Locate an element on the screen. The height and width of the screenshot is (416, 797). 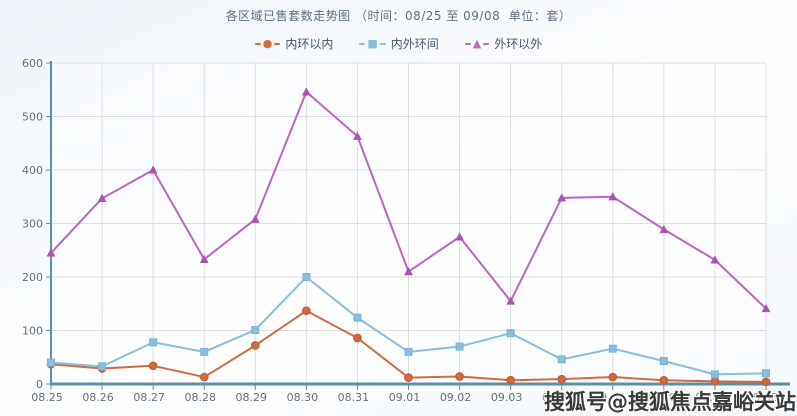
legend-item-inner-ring: ● 内环以内 is located at coordinates (294, 43).